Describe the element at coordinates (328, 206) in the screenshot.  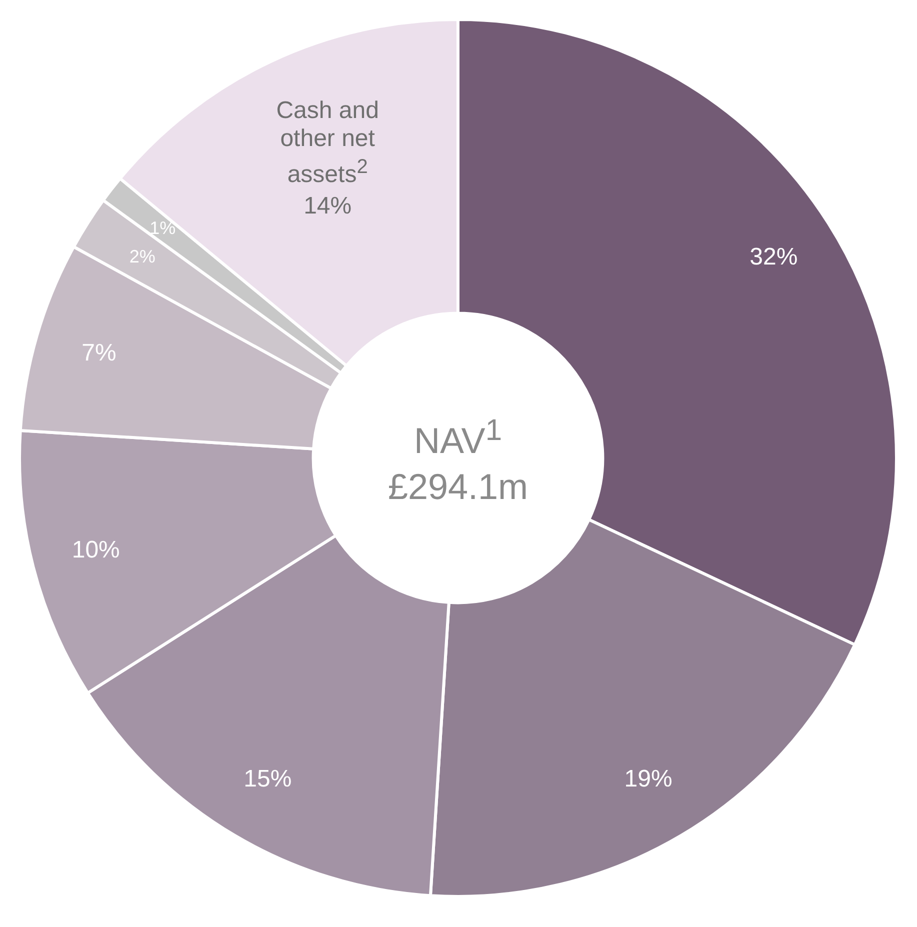
I see `data-label: 14%` at that location.